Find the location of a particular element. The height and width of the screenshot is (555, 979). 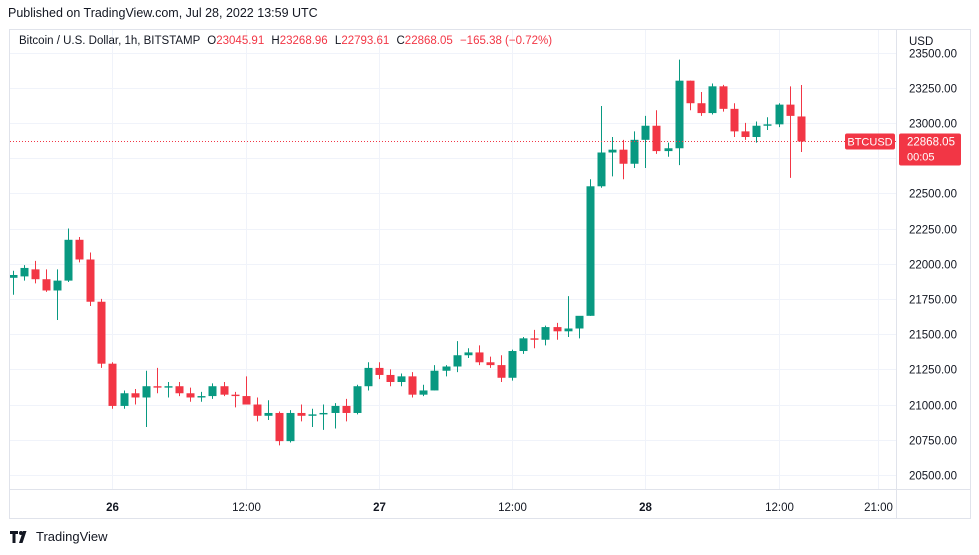

high-key: H is located at coordinates (275, 41).